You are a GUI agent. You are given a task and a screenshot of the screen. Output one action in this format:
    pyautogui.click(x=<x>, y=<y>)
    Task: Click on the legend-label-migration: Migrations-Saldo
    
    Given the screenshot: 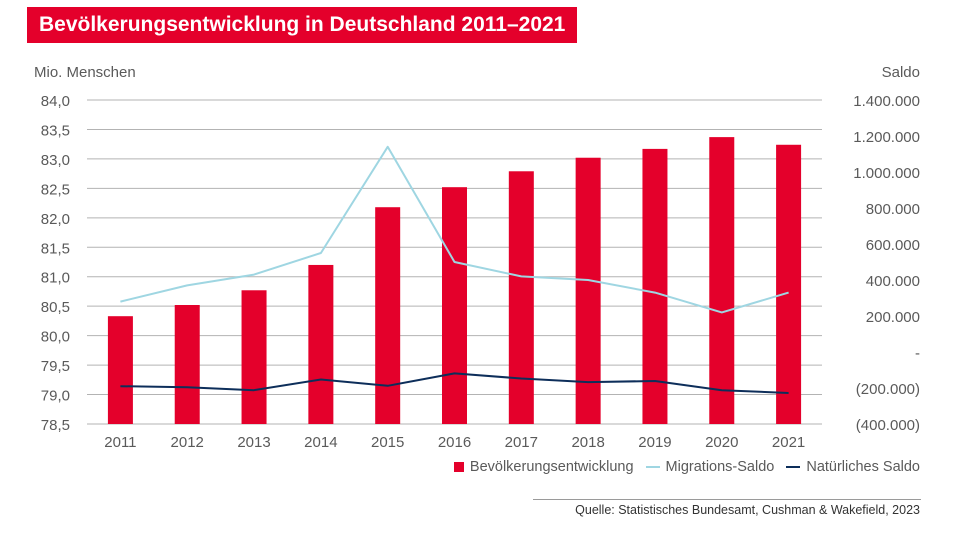 What is the action you would take?
    pyautogui.click(x=720, y=467)
    